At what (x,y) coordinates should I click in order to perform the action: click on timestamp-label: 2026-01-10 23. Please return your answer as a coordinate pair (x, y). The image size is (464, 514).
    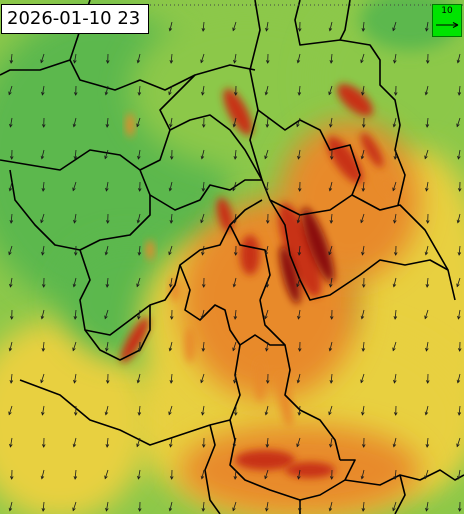
    Looking at the image, I should click on (75, 19).